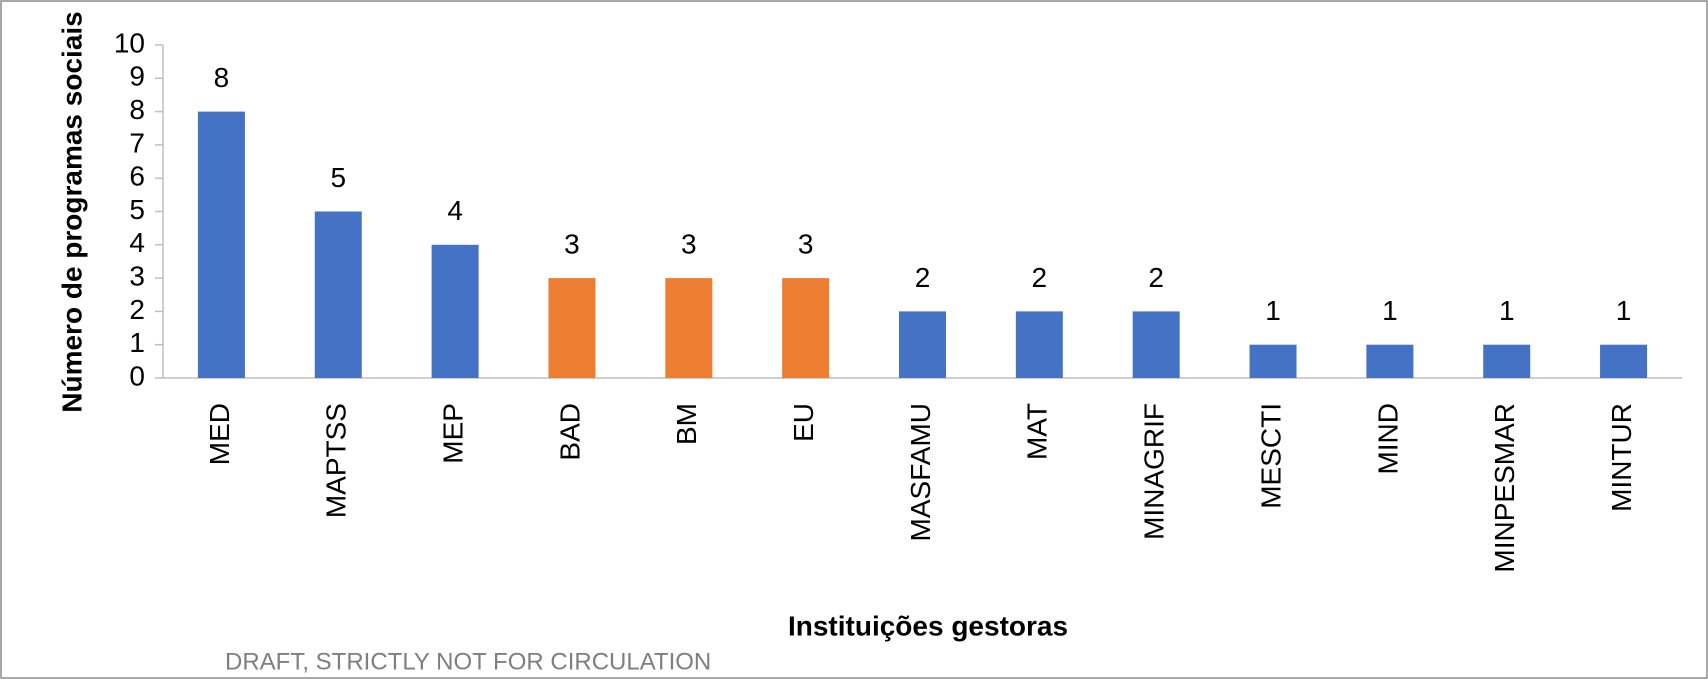  I want to click on x-tick-label: MASFAMU, so click(920, 472).